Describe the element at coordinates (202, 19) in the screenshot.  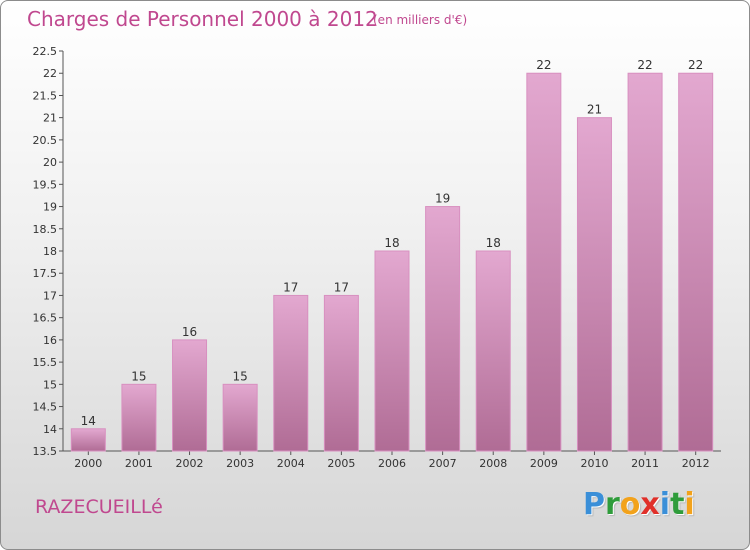
I see `chart-title: Charges de Personnel 2000 à 2012` at that location.